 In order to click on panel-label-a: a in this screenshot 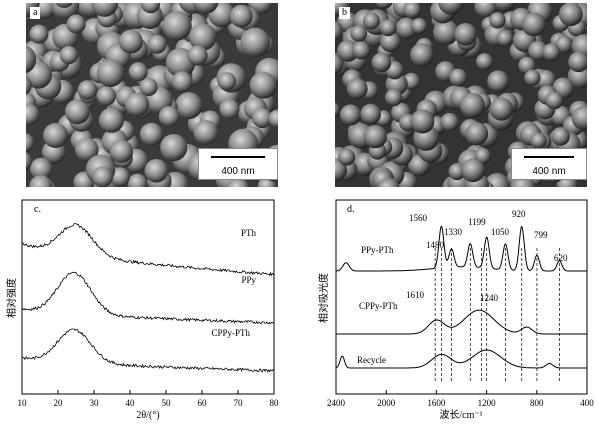, I will do `click(35, 13)`.